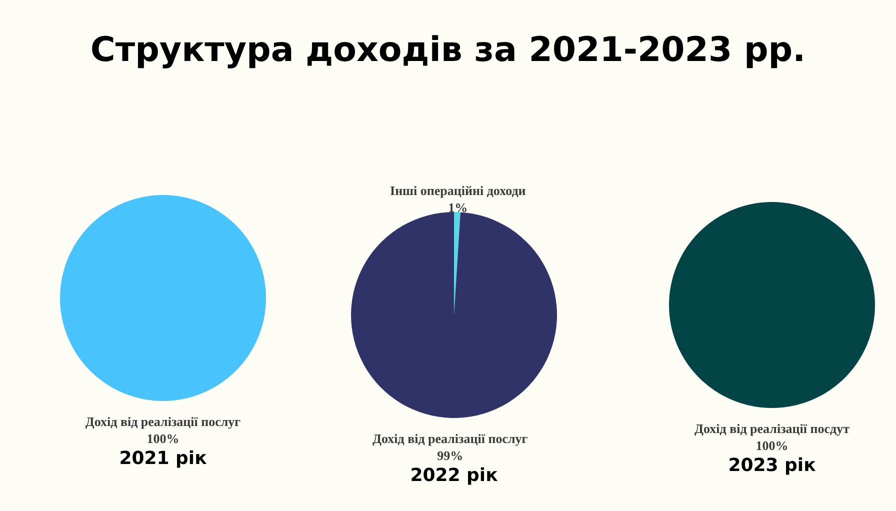 The height and width of the screenshot is (511, 896). What do you see at coordinates (458, 190) in the screenshot?
I see `slice-label: Інші операційні доходи` at bounding box center [458, 190].